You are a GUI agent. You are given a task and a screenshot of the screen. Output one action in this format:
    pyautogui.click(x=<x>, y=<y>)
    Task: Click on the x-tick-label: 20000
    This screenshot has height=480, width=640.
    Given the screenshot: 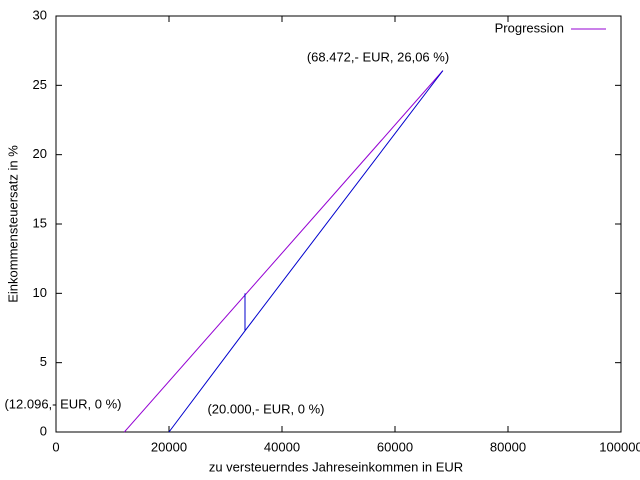 What is the action you would take?
    pyautogui.click(x=169, y=446)
    